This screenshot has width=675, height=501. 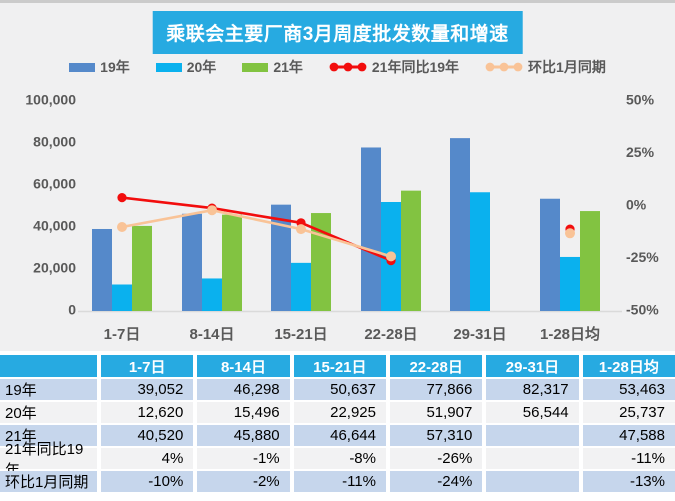 I want to click on table-cell: 22,925, so click(x=339, y=412).